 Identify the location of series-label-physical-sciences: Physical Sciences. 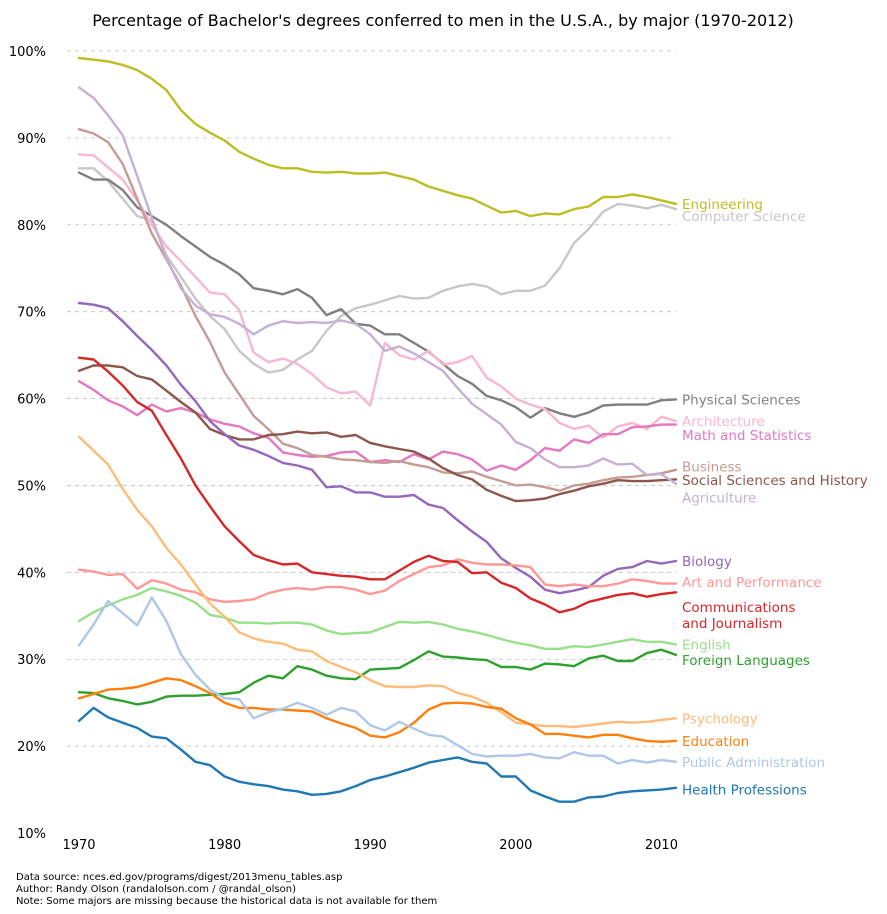
(741, 400).